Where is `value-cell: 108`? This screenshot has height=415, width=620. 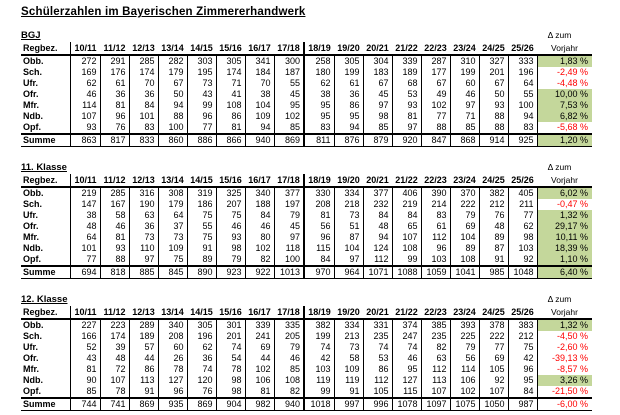
value-cell: 108 is located at coordinates (231, 105).